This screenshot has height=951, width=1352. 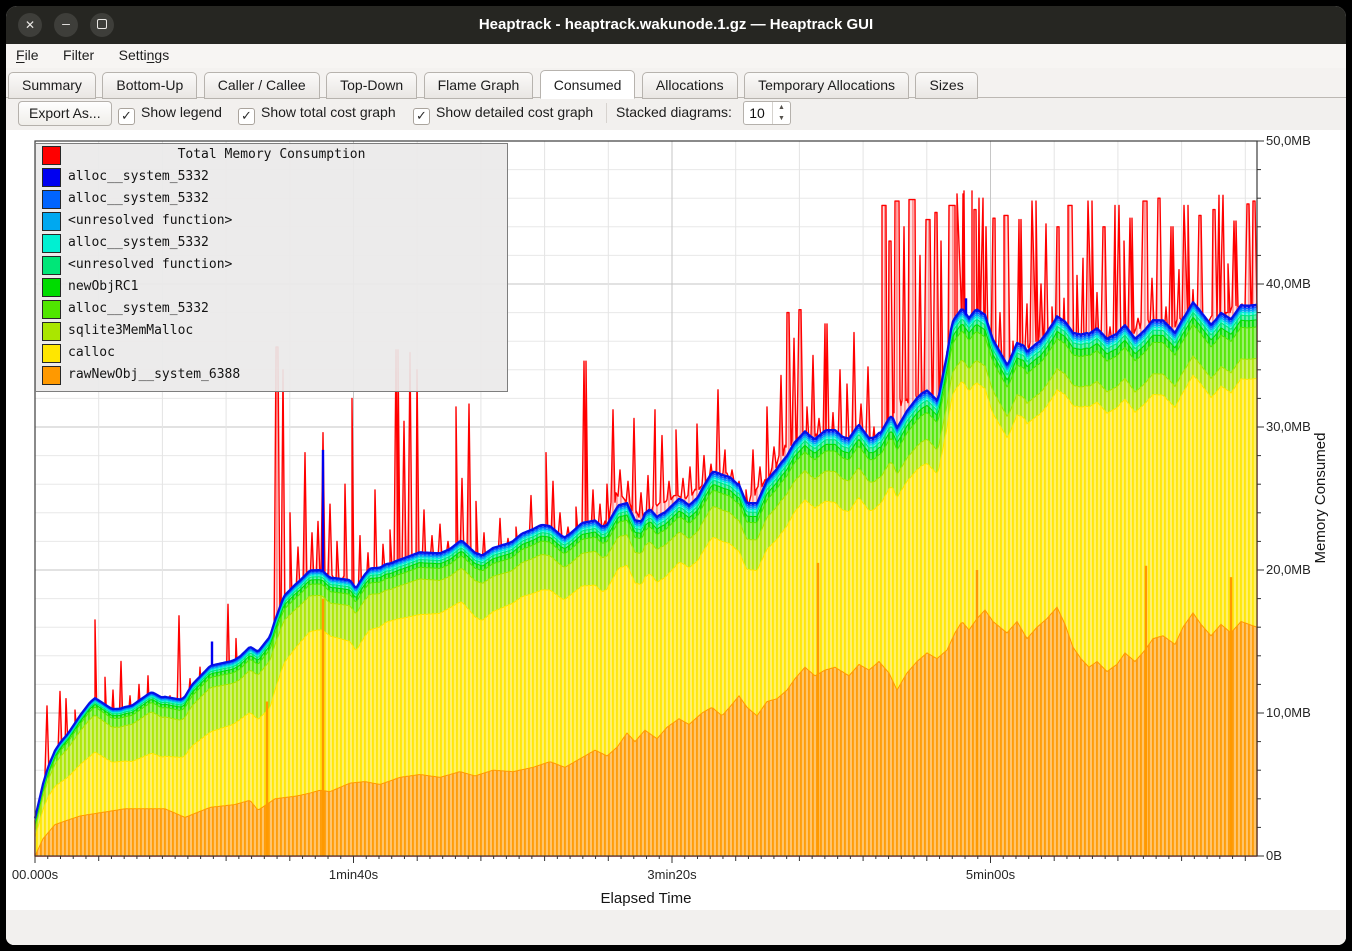 What do you see at coordinates (144, 55) in the screenshot?
I see `menu-settings: Settings` at bounding box center [144, 55].